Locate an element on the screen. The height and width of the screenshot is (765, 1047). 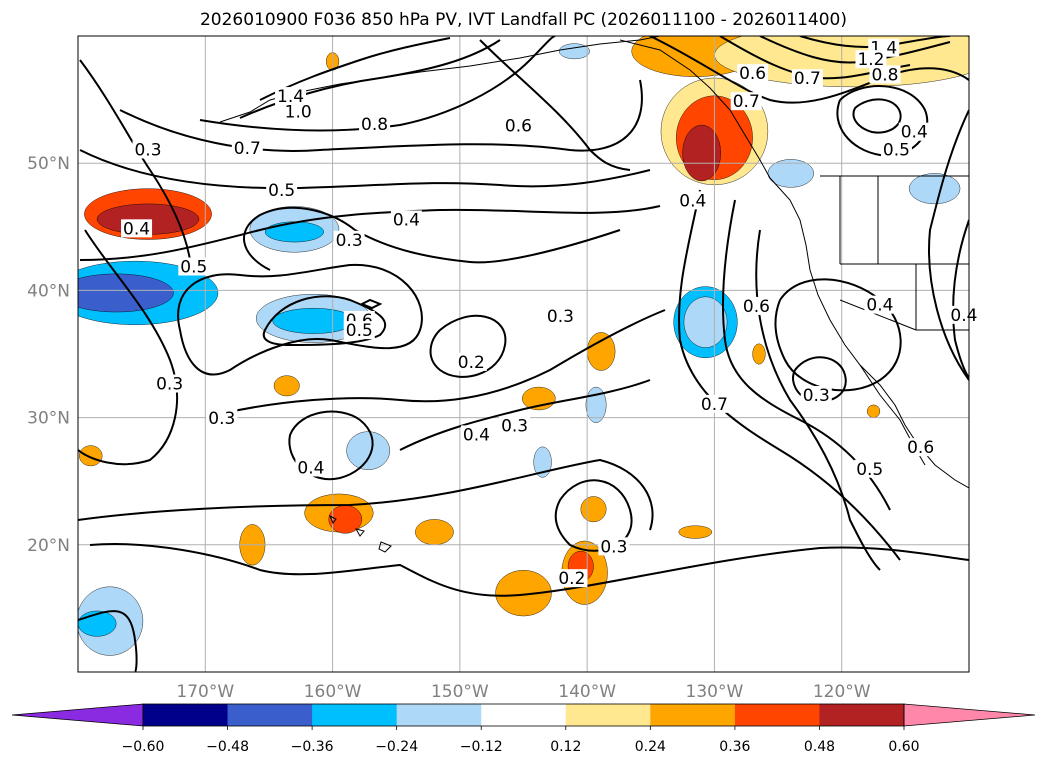
contour-0-6-loop is located at coordinates (324, 321).